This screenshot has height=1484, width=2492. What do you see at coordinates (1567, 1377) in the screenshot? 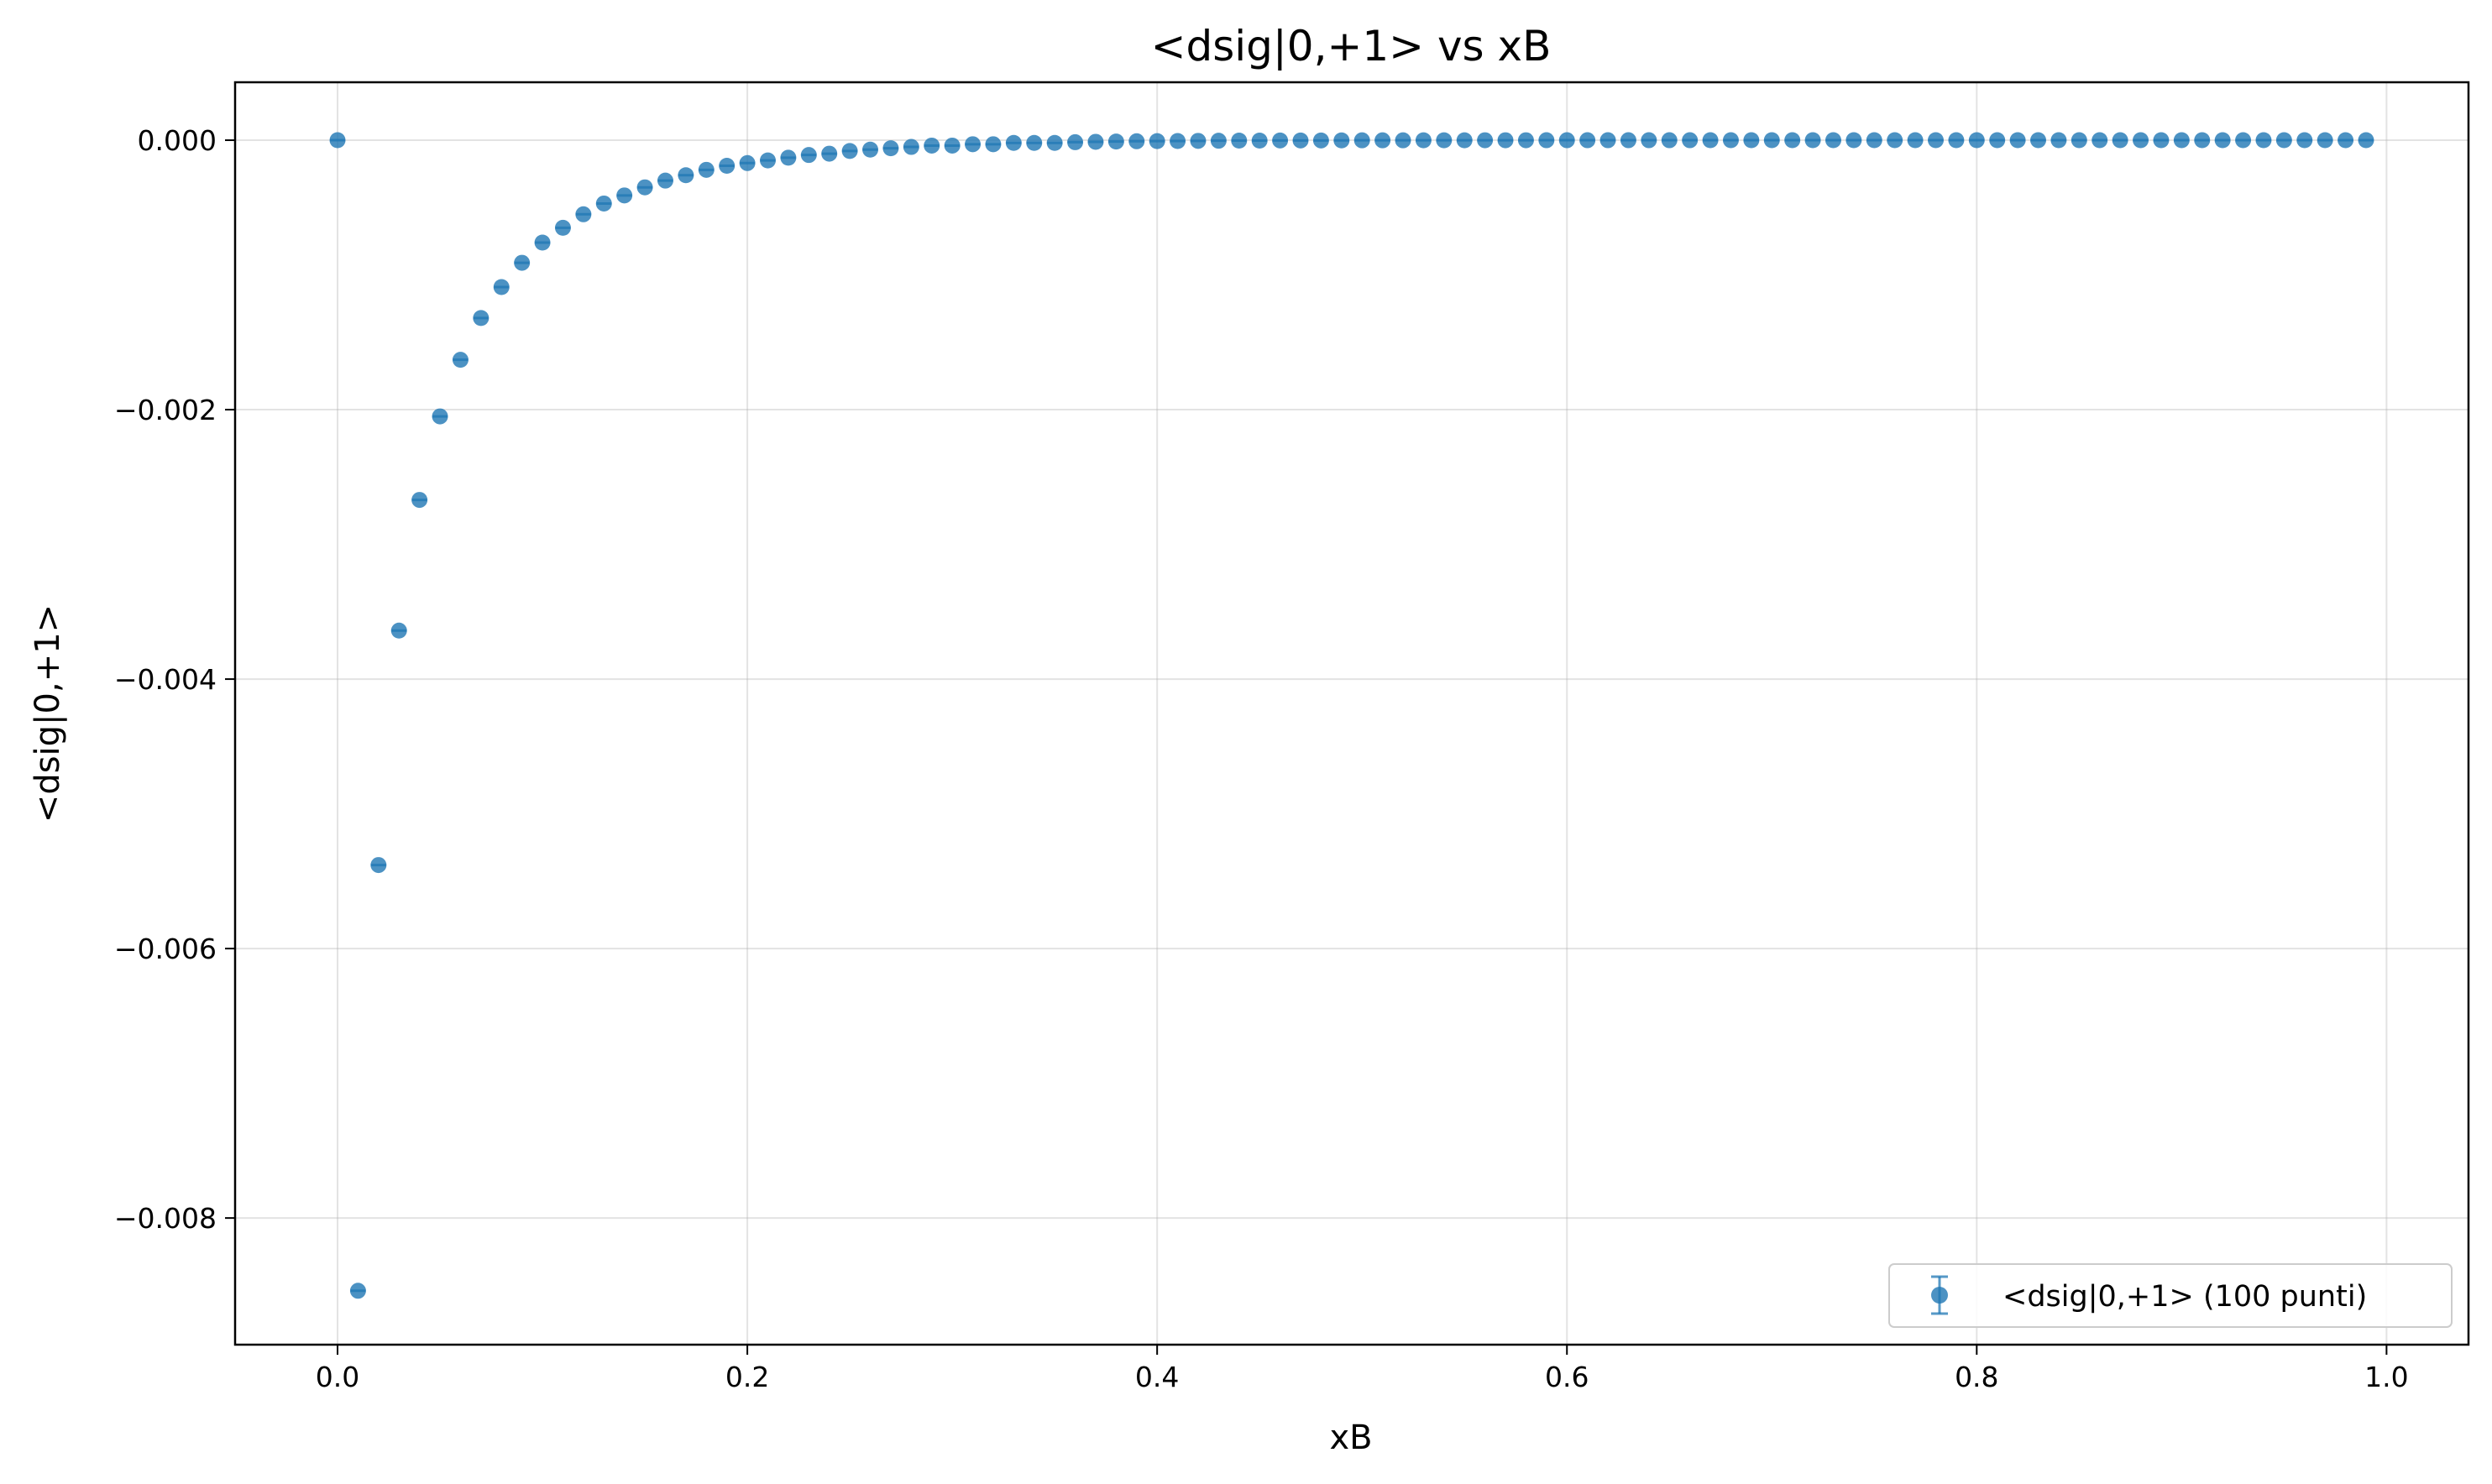
I see `x-tick-label: 0.6` at bounding box center [1567, 1377].